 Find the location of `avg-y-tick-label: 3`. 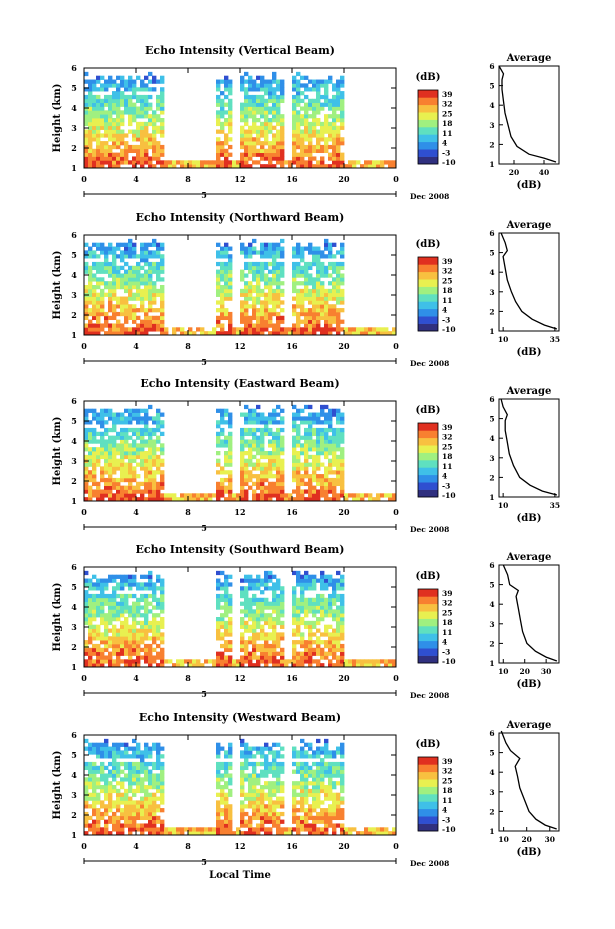

avg-y-tick-label: 3 is located at coordinates (491, 125).